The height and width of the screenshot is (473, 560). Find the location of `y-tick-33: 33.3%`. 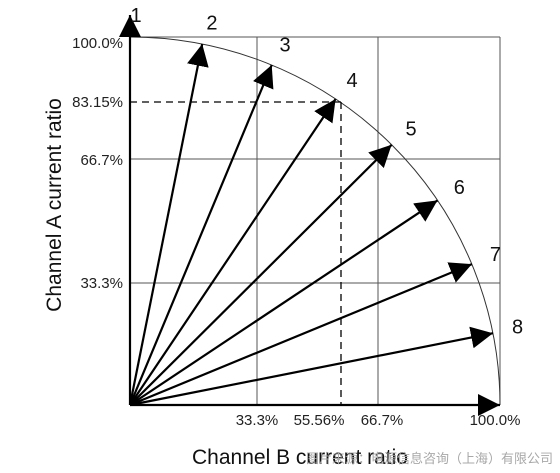

y-tick-33: 33.3% is located at coordinates (101, 283).